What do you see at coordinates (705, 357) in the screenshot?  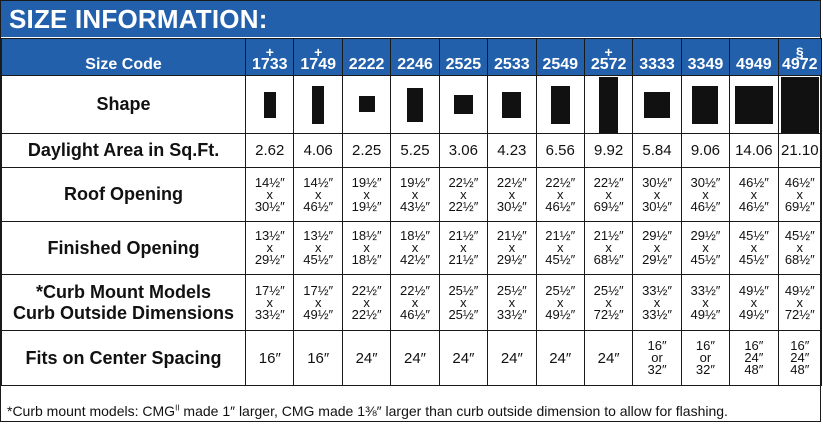 I see `center-spacing-value: or` at bounding box center [705, 357].